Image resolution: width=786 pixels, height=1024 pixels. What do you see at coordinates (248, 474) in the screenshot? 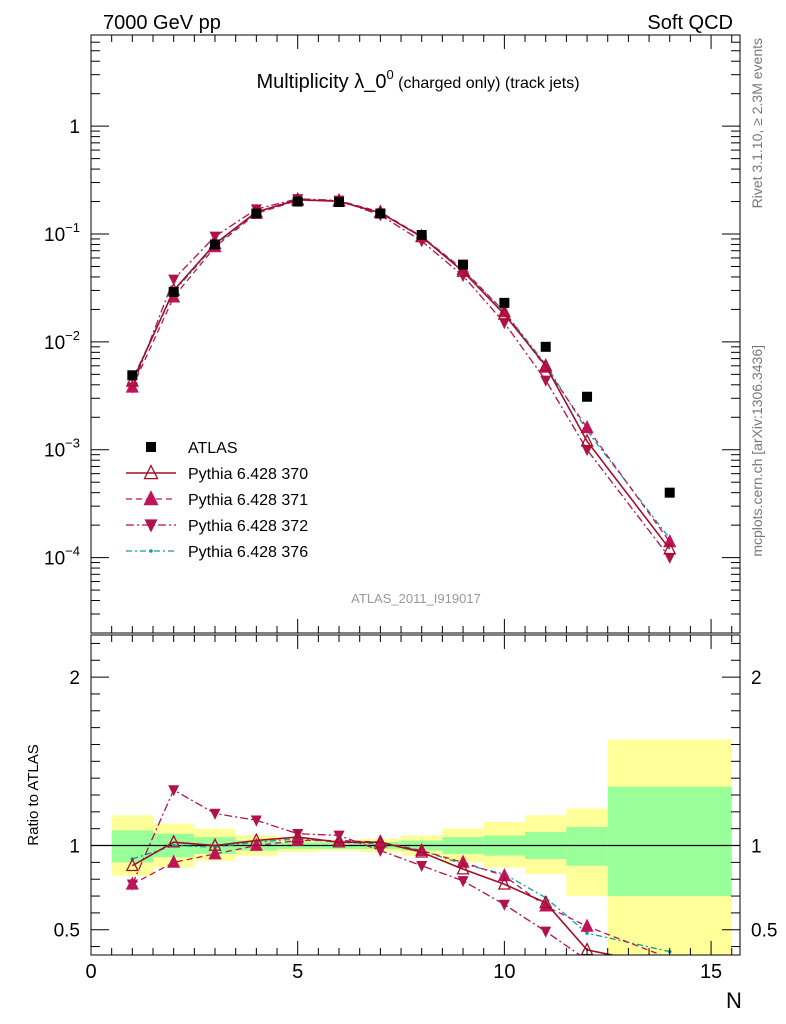
I see `legend-label: Pythia 6.428 370` at bounding box center [248, 474].